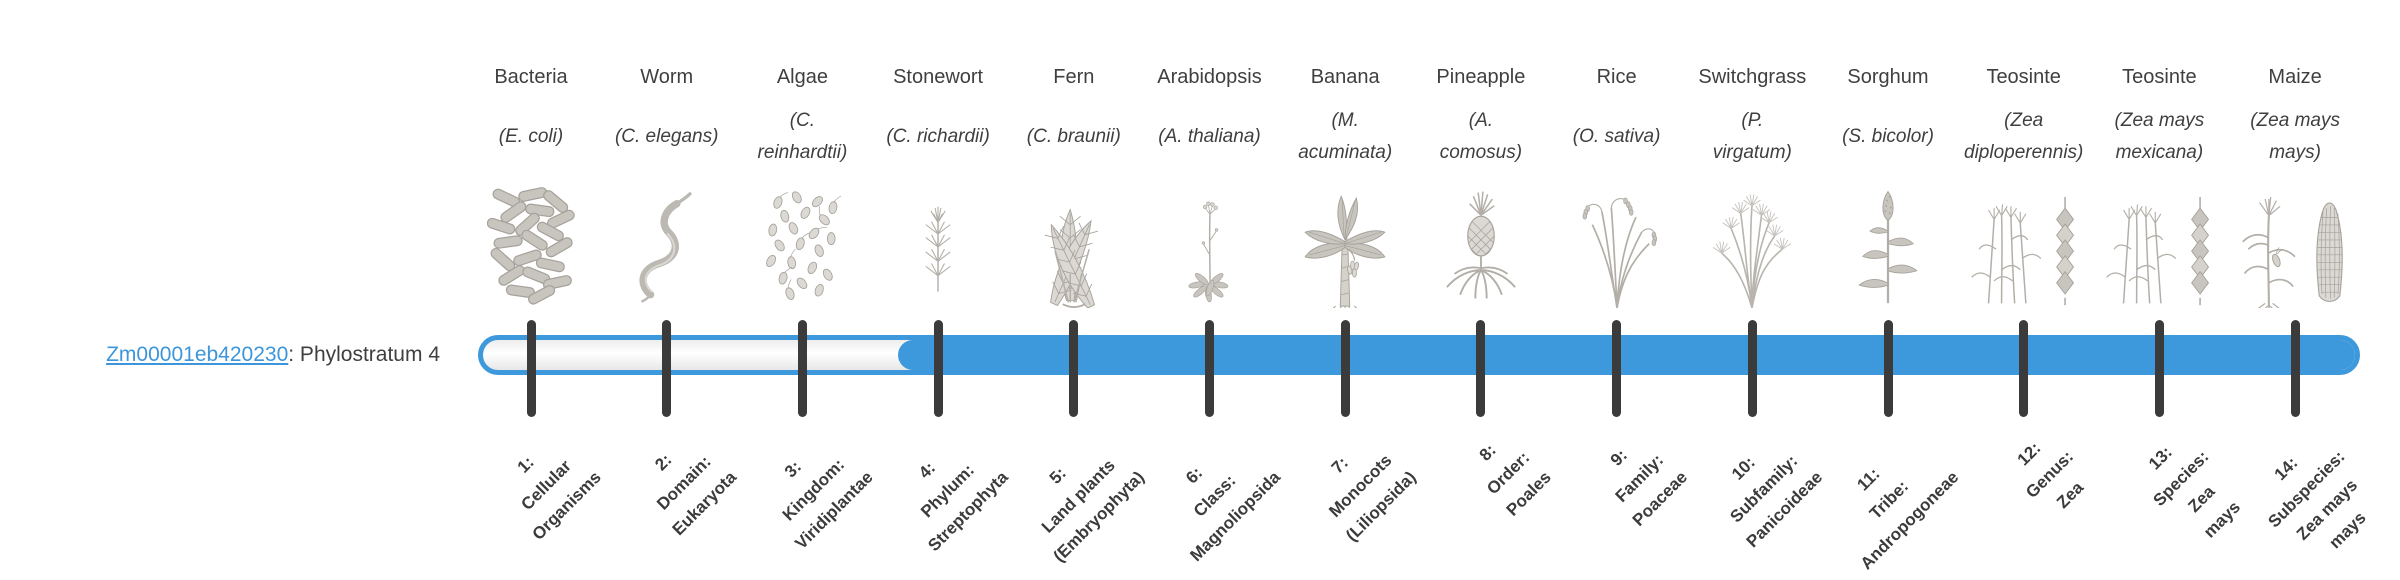 The width and height of the screenshot is (2400, 580). I want to click on organism-name: Worm, so click(667, 77).